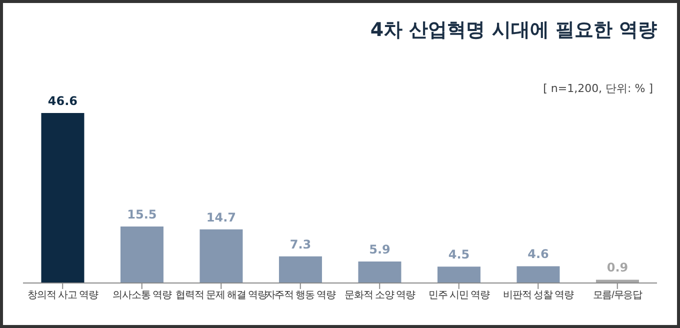 The image size is (680, 328). Describe the element at coordinates (380, 296) in the screenshot. I see `x-tick-label: 문화적 소양 역량` at that location.